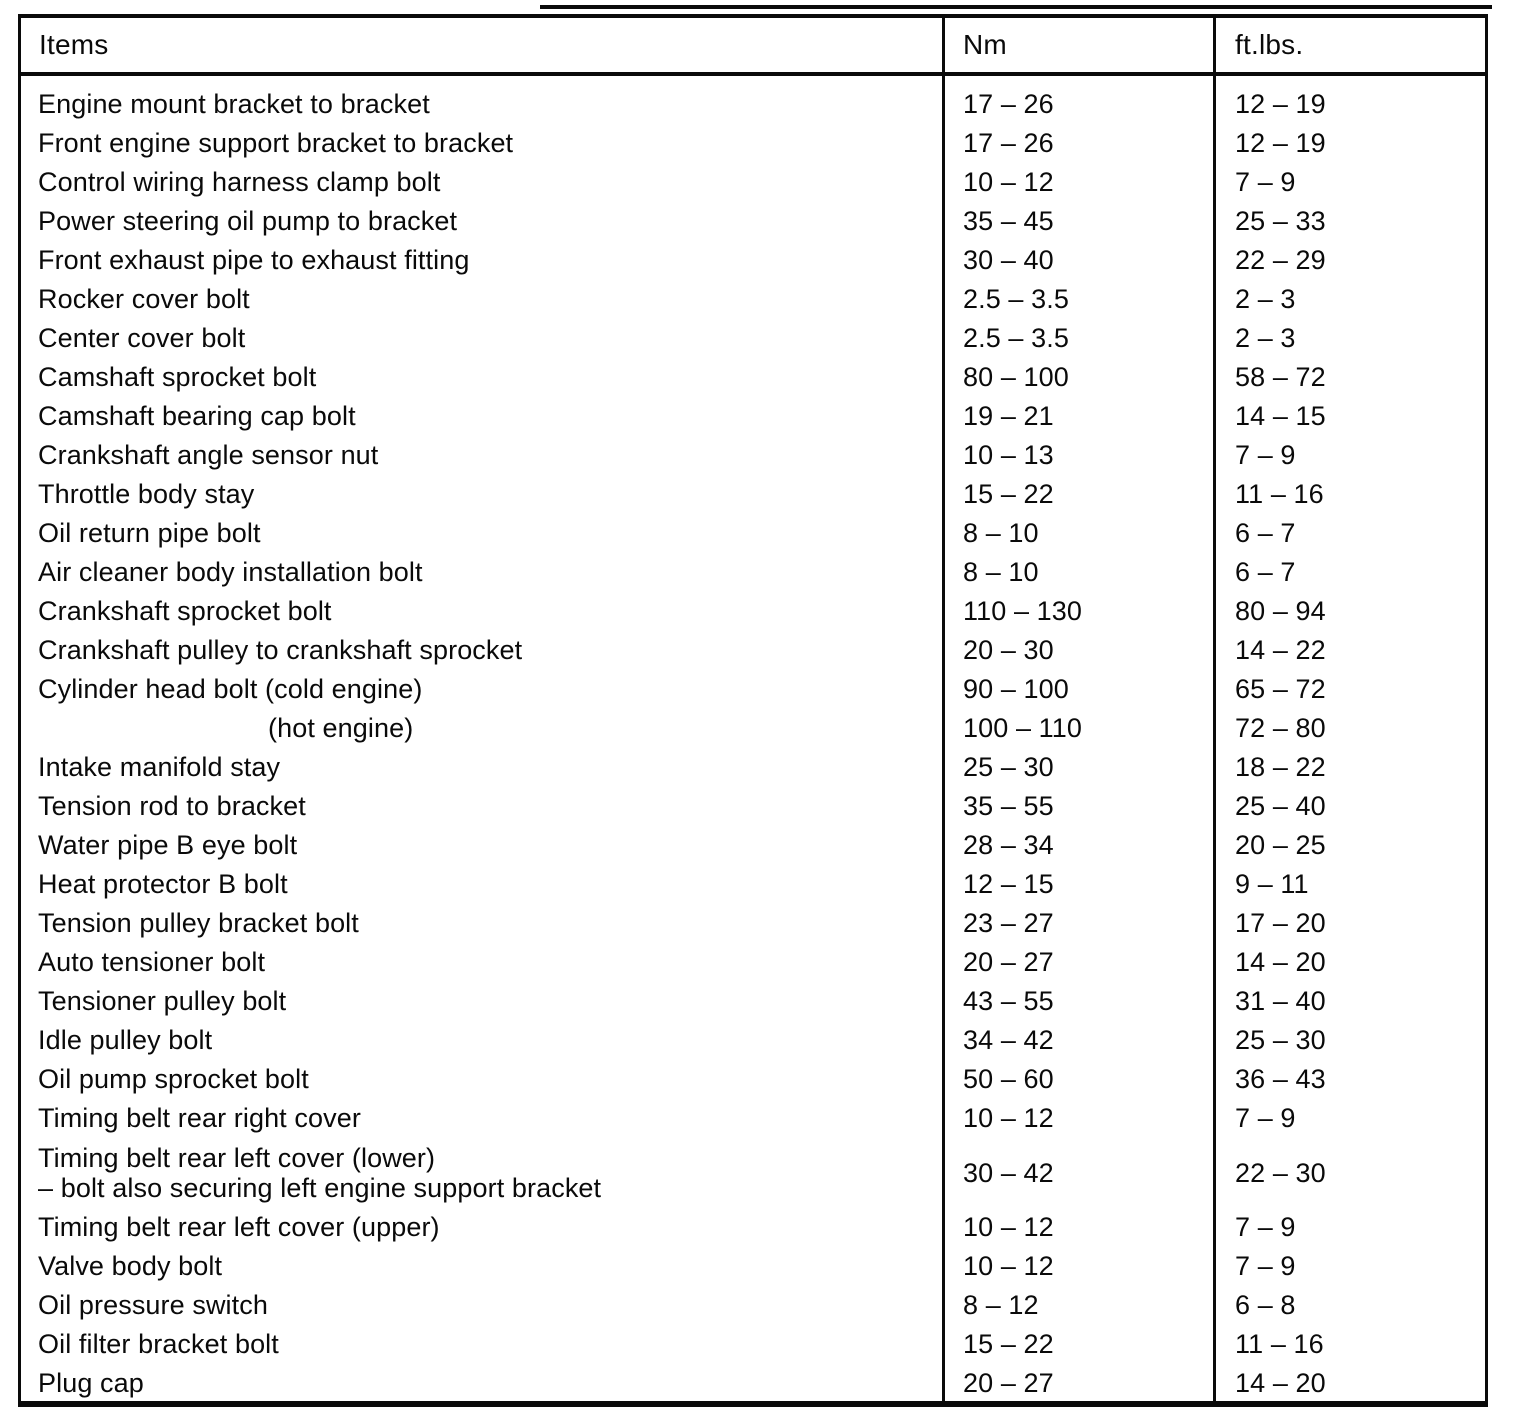 This screenshot has width=1536, height=1424. Describe the element at coordinates (91, 1383) in the screenshot. I see `item-line1: Plug cap` at that location.